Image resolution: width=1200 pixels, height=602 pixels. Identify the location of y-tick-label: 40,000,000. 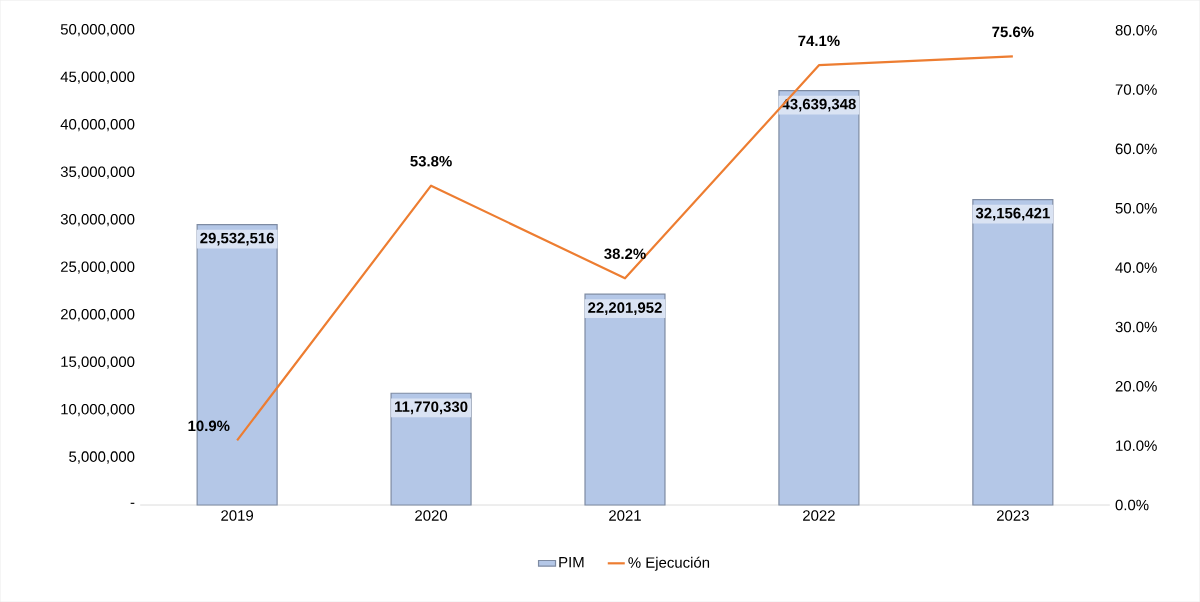
(97, 125).